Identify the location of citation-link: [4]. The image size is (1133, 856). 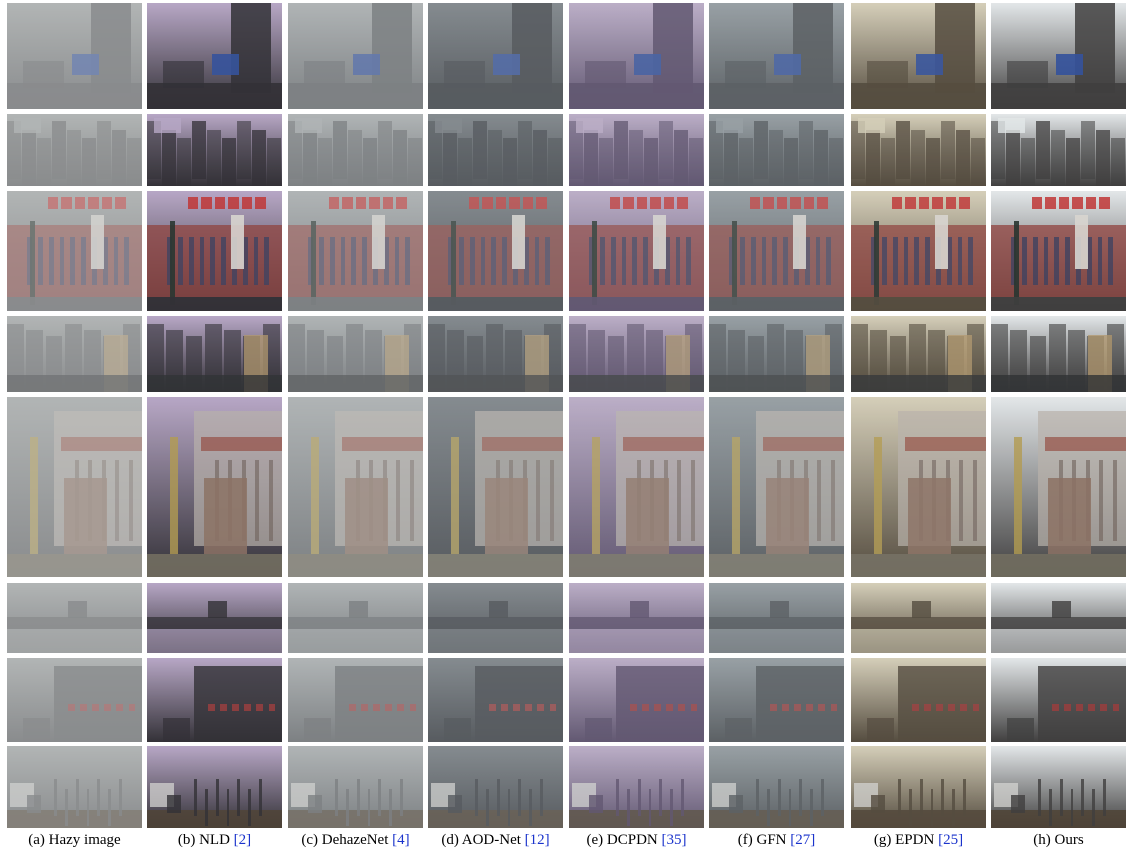
(401, 840).